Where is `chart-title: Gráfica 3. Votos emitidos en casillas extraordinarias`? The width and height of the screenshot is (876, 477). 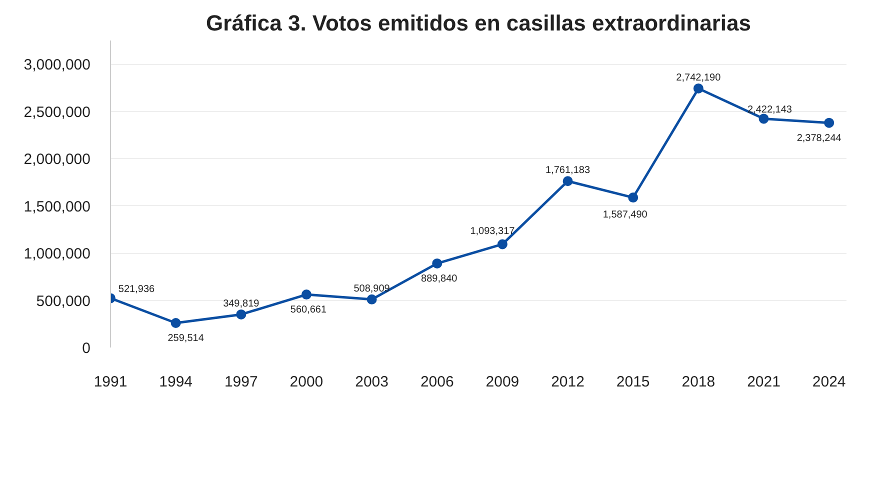
chart-title: Gráfica 3. Votos emitidos en casillas extraordinarias is located at coordinates (478, 23).